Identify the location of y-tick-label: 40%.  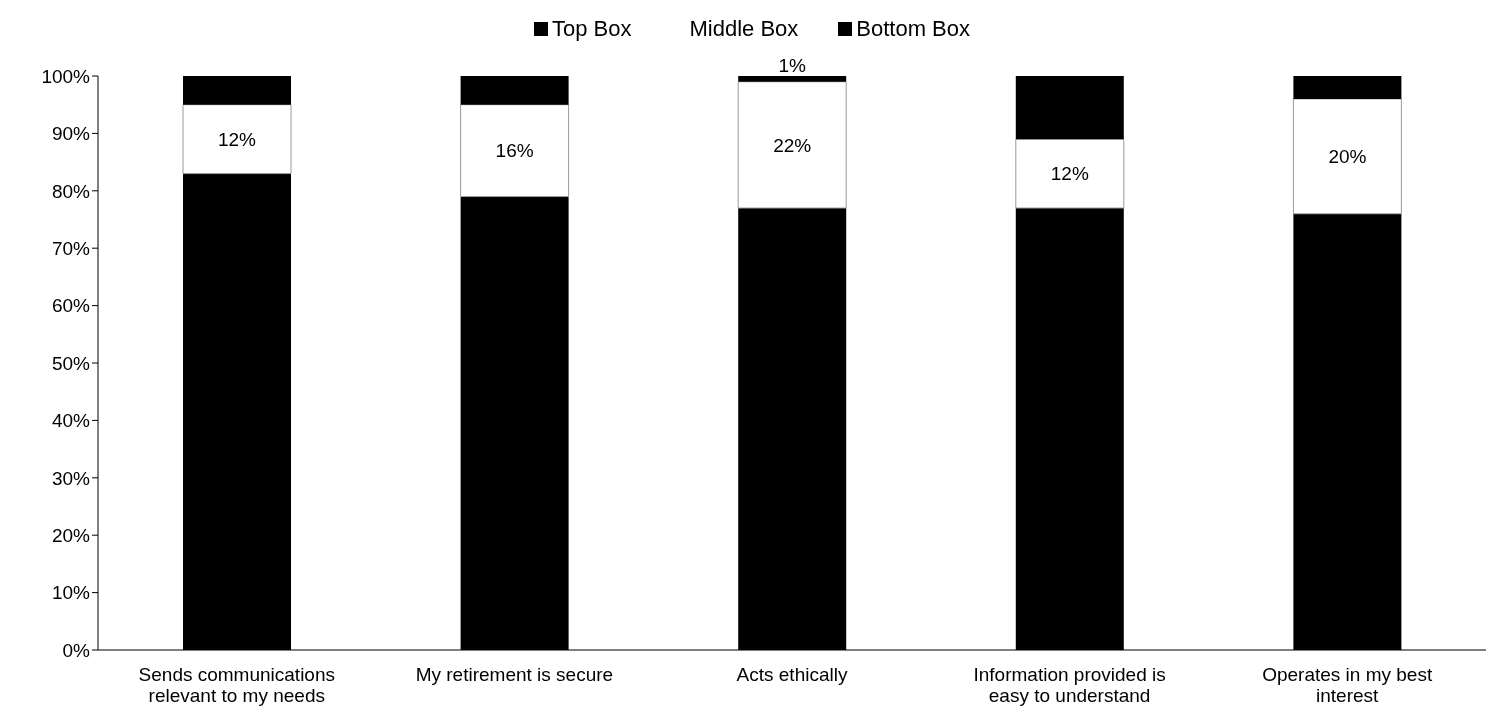
(71, 421).